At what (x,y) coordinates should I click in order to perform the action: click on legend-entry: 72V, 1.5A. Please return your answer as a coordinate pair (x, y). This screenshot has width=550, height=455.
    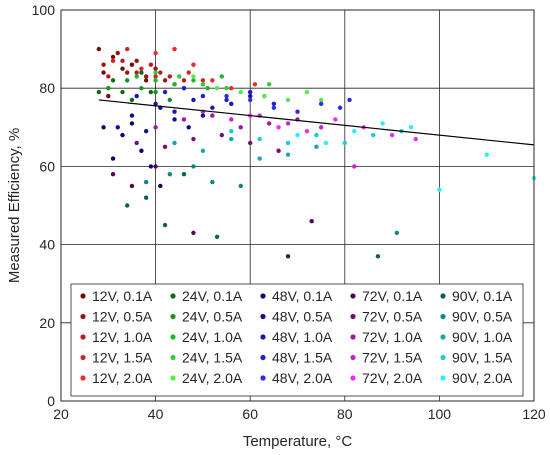
    Looking at the image, I should click on (392, 358).